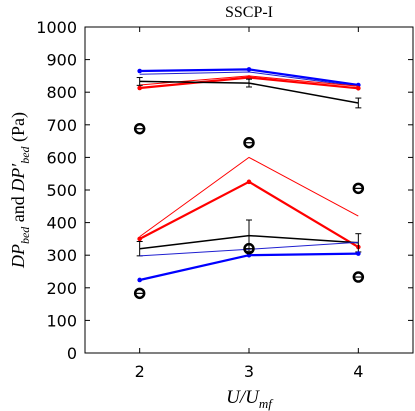 The height and width of the screenshot is (411, 415). Describe the element at coordinates (61, 223) in the screenshot. I see `y-tick-label: 400` at that location.